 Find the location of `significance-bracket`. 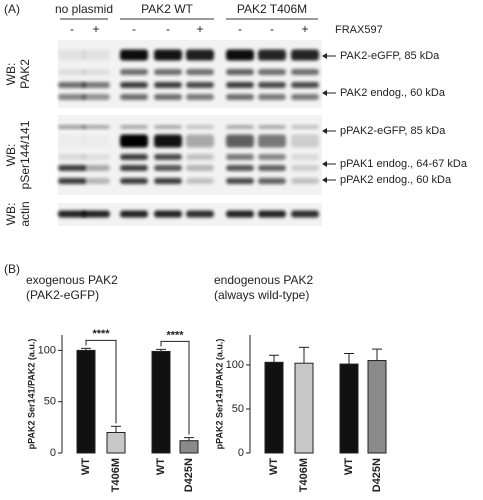

significance-bracket is located at coordinates (101, 381).